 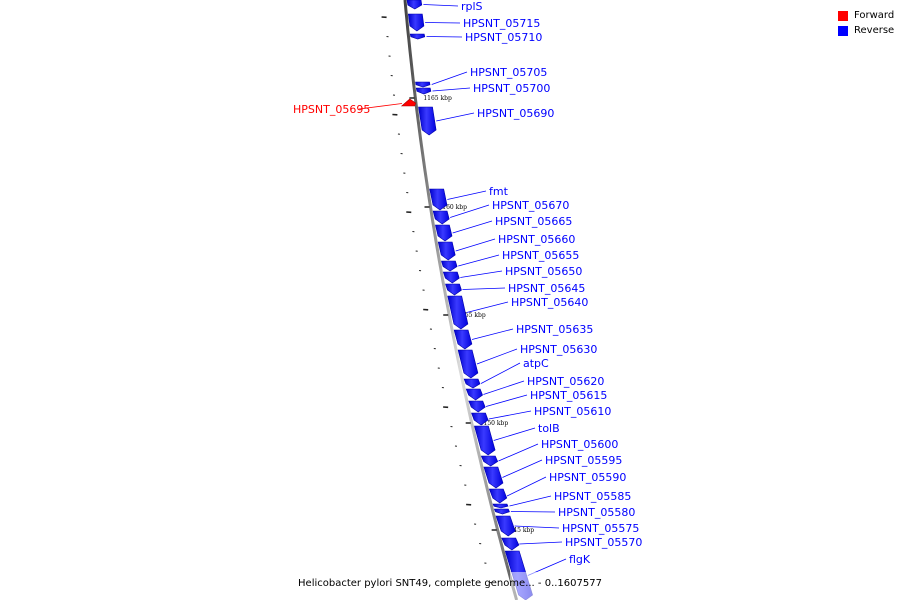 I want to click on legend: Forward Reverse, so click(x=866, y=23).